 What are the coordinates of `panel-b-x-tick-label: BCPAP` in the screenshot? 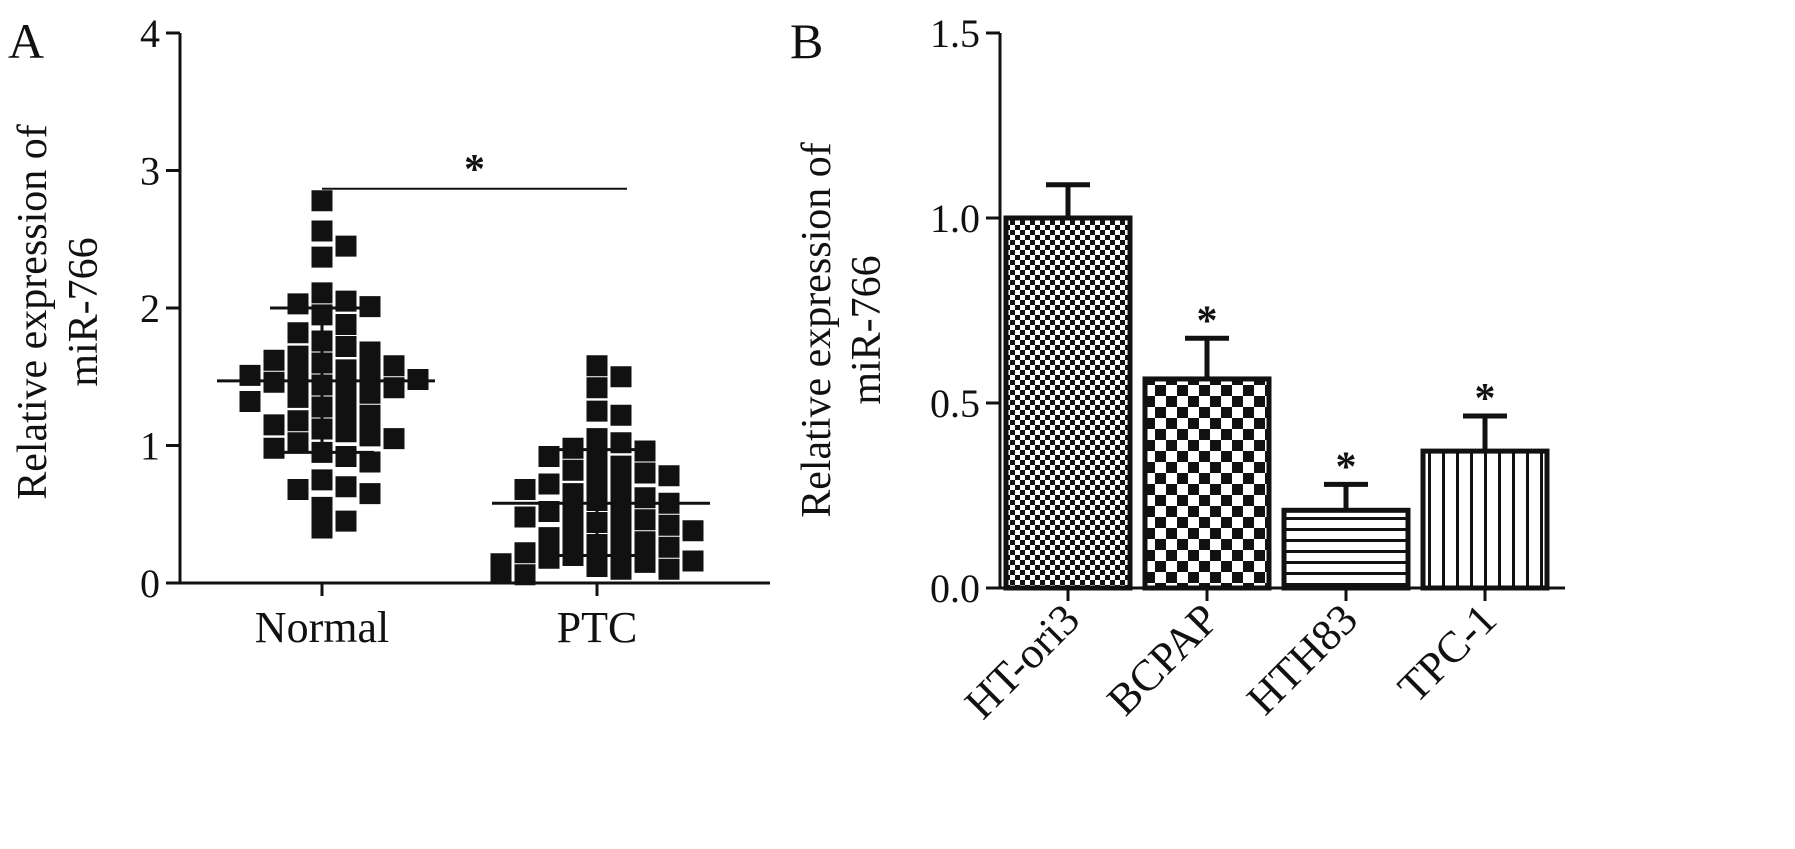 It's located at (1163, 659).